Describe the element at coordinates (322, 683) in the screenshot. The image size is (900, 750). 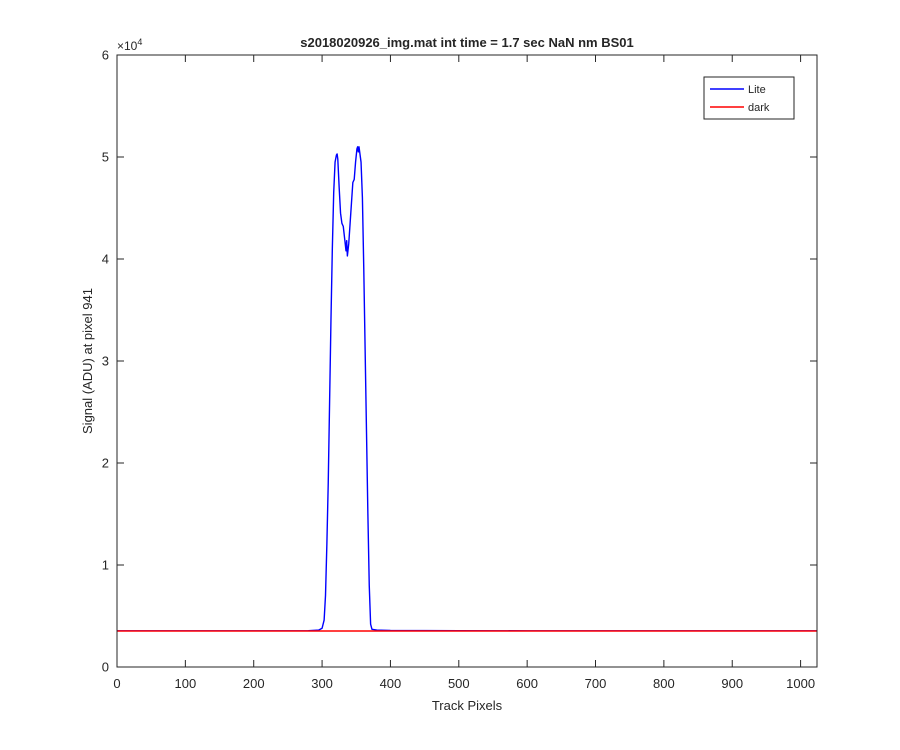
I see `x-tick-label: 300` at that location.